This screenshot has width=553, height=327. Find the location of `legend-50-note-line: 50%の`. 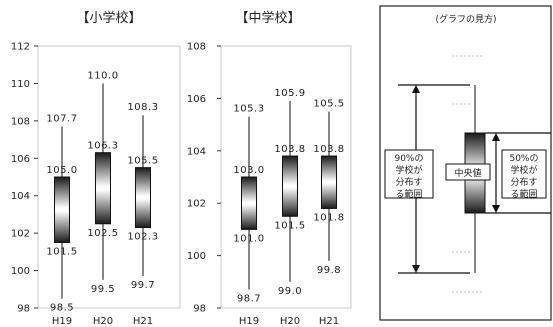

legend-50-note-line: 50%の is located at coordinates (523, 159).